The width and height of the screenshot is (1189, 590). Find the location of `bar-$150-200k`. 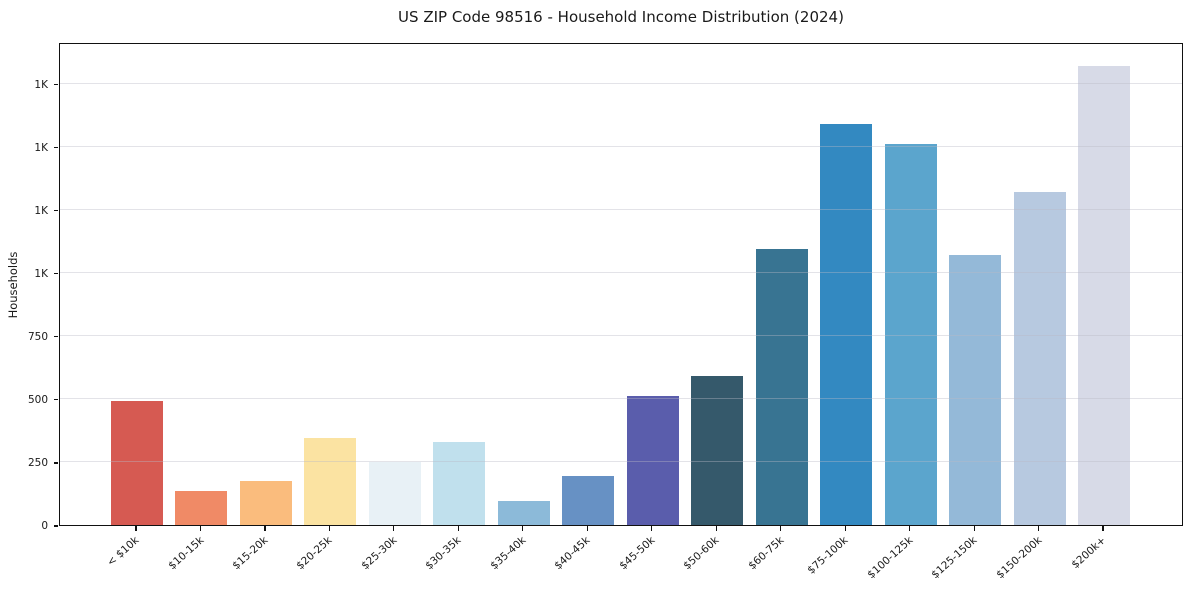

bar-$150-200k is located at coordinates (1039, 358).